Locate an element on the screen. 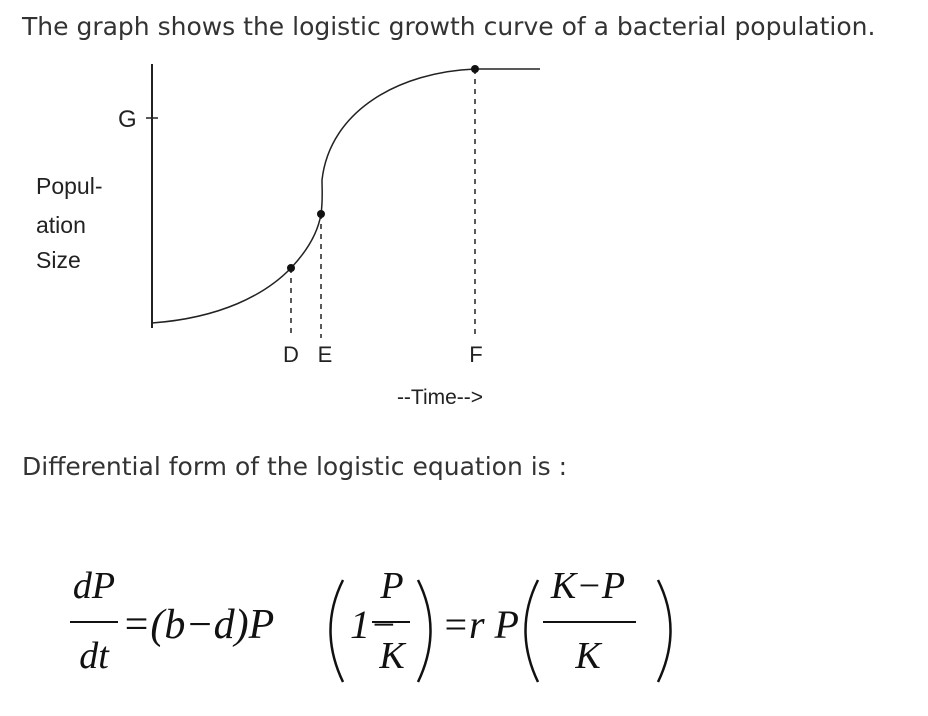  equation-term: =r P is located at coordinates (480, 624).